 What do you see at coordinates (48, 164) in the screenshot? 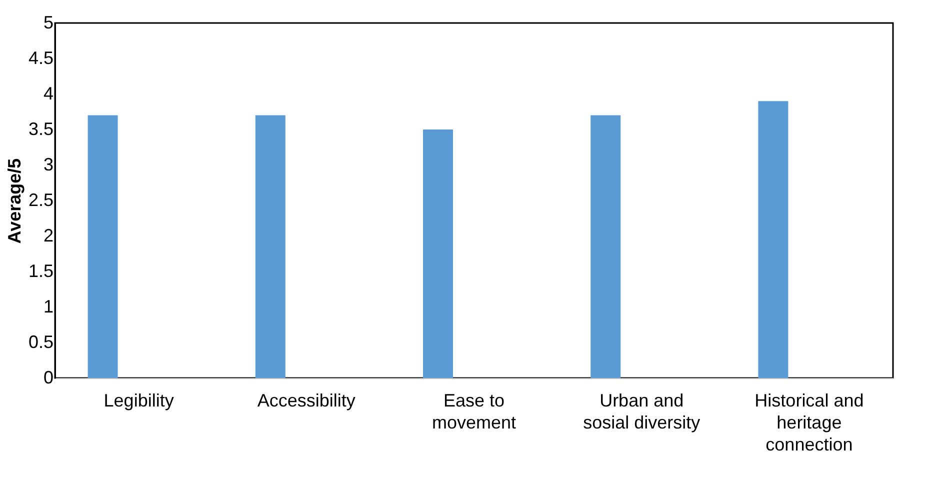
I see `y-tick-label: 3` at bounding box center [48, 164].